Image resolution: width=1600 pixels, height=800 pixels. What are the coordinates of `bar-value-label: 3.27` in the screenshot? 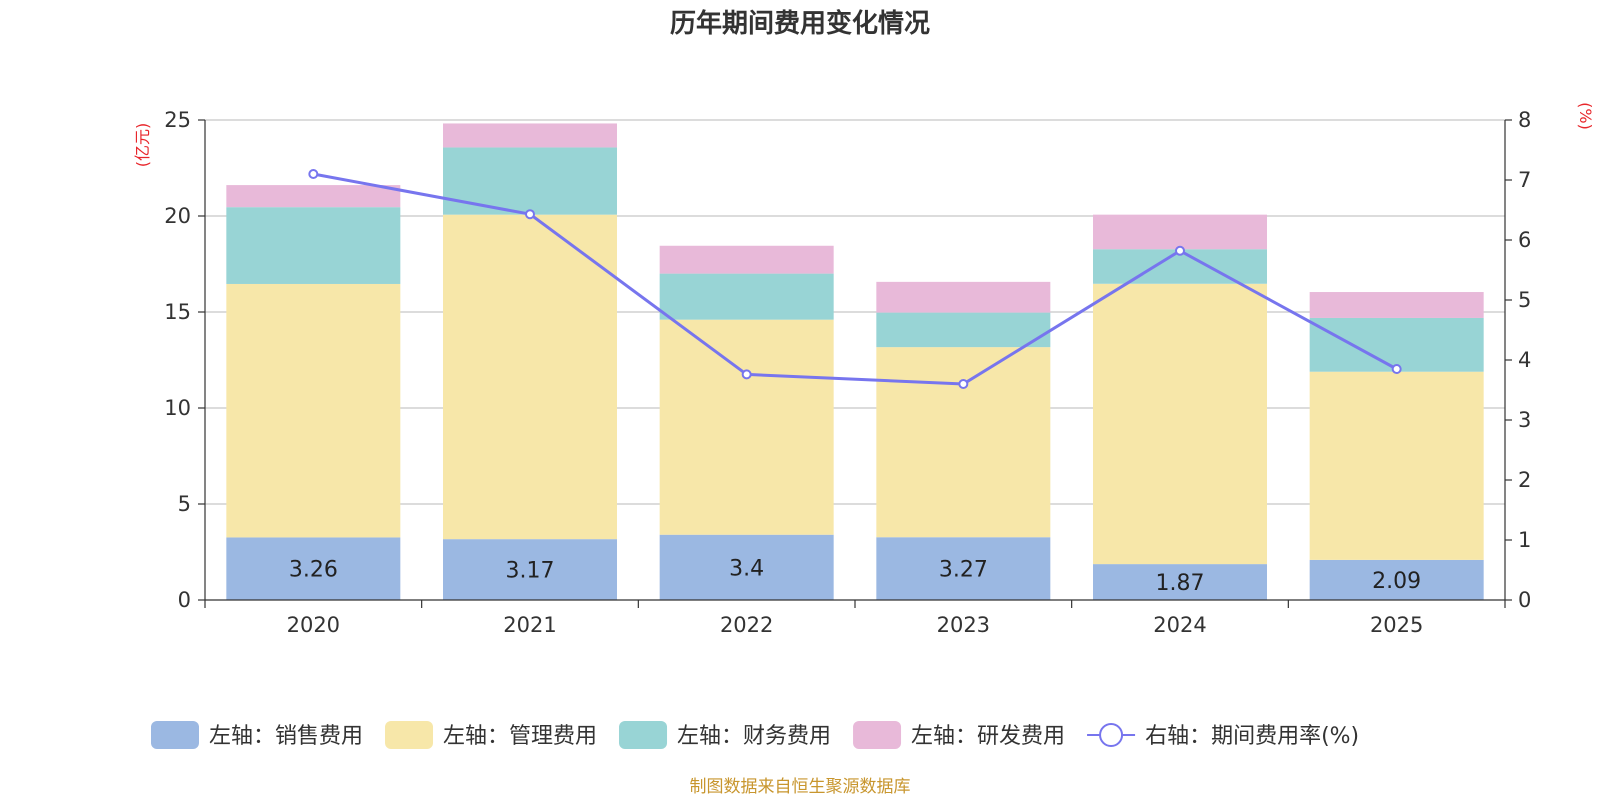 It's located at (963, 570).